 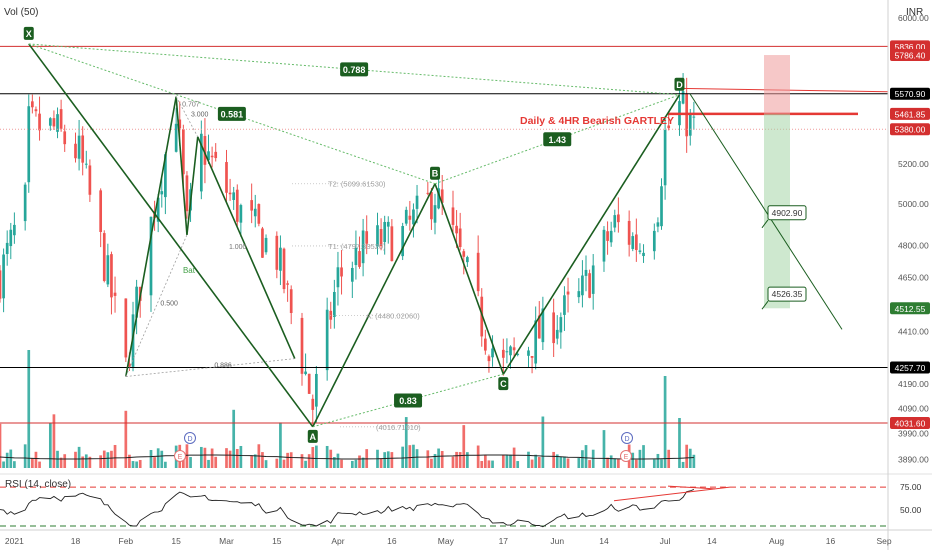 I want to click on rsi-line, so click(x=347, y=508).